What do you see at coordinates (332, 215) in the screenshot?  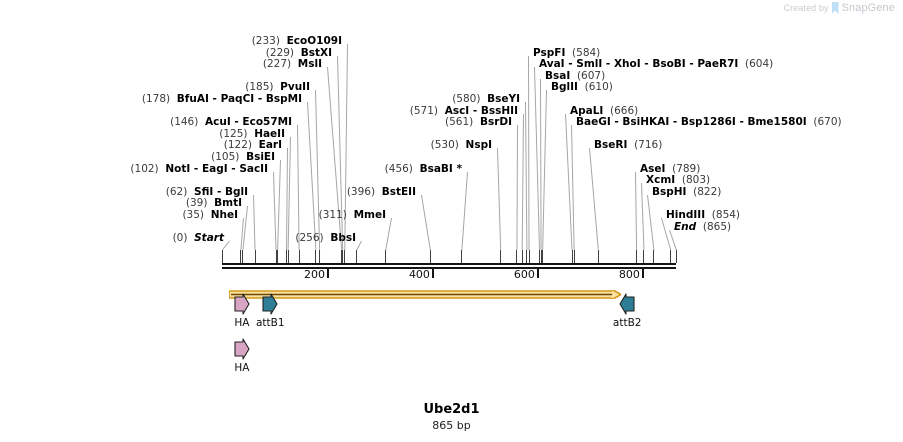 I see `enzyme-position: (311)` at bounding box center [332, 215].